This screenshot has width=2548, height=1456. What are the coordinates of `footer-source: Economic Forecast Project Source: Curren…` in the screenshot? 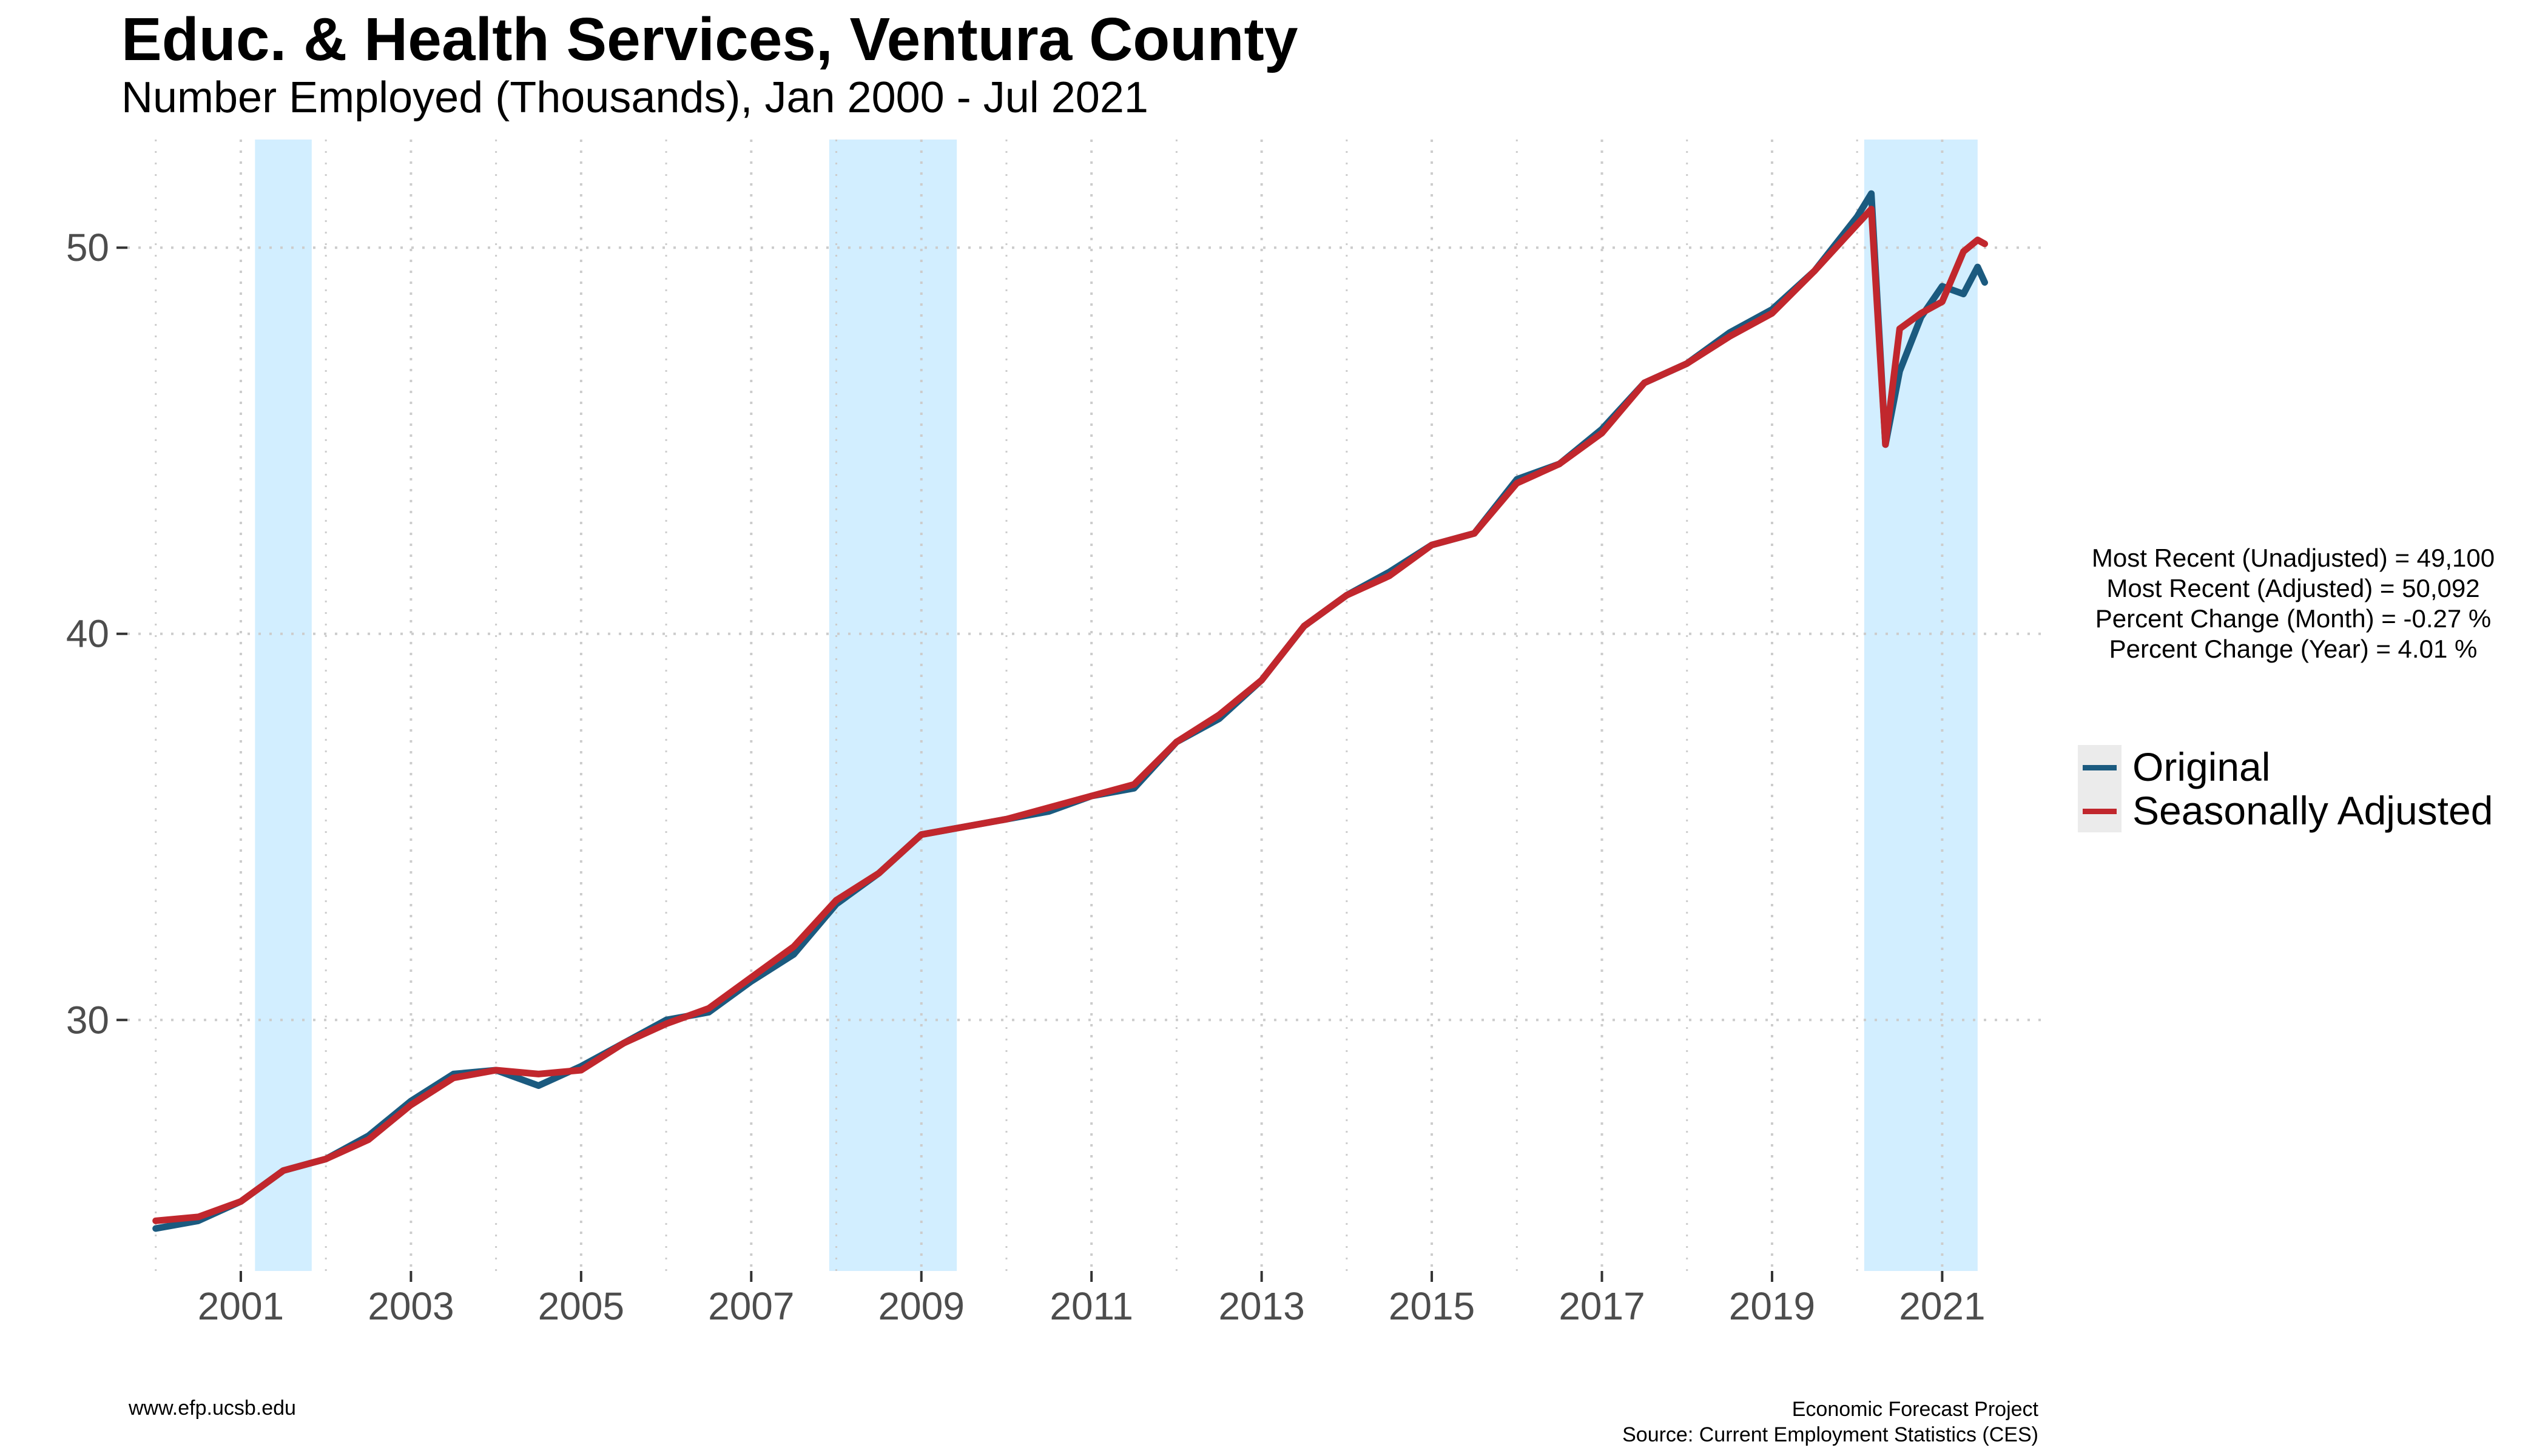 It's located at (1830, 1422).